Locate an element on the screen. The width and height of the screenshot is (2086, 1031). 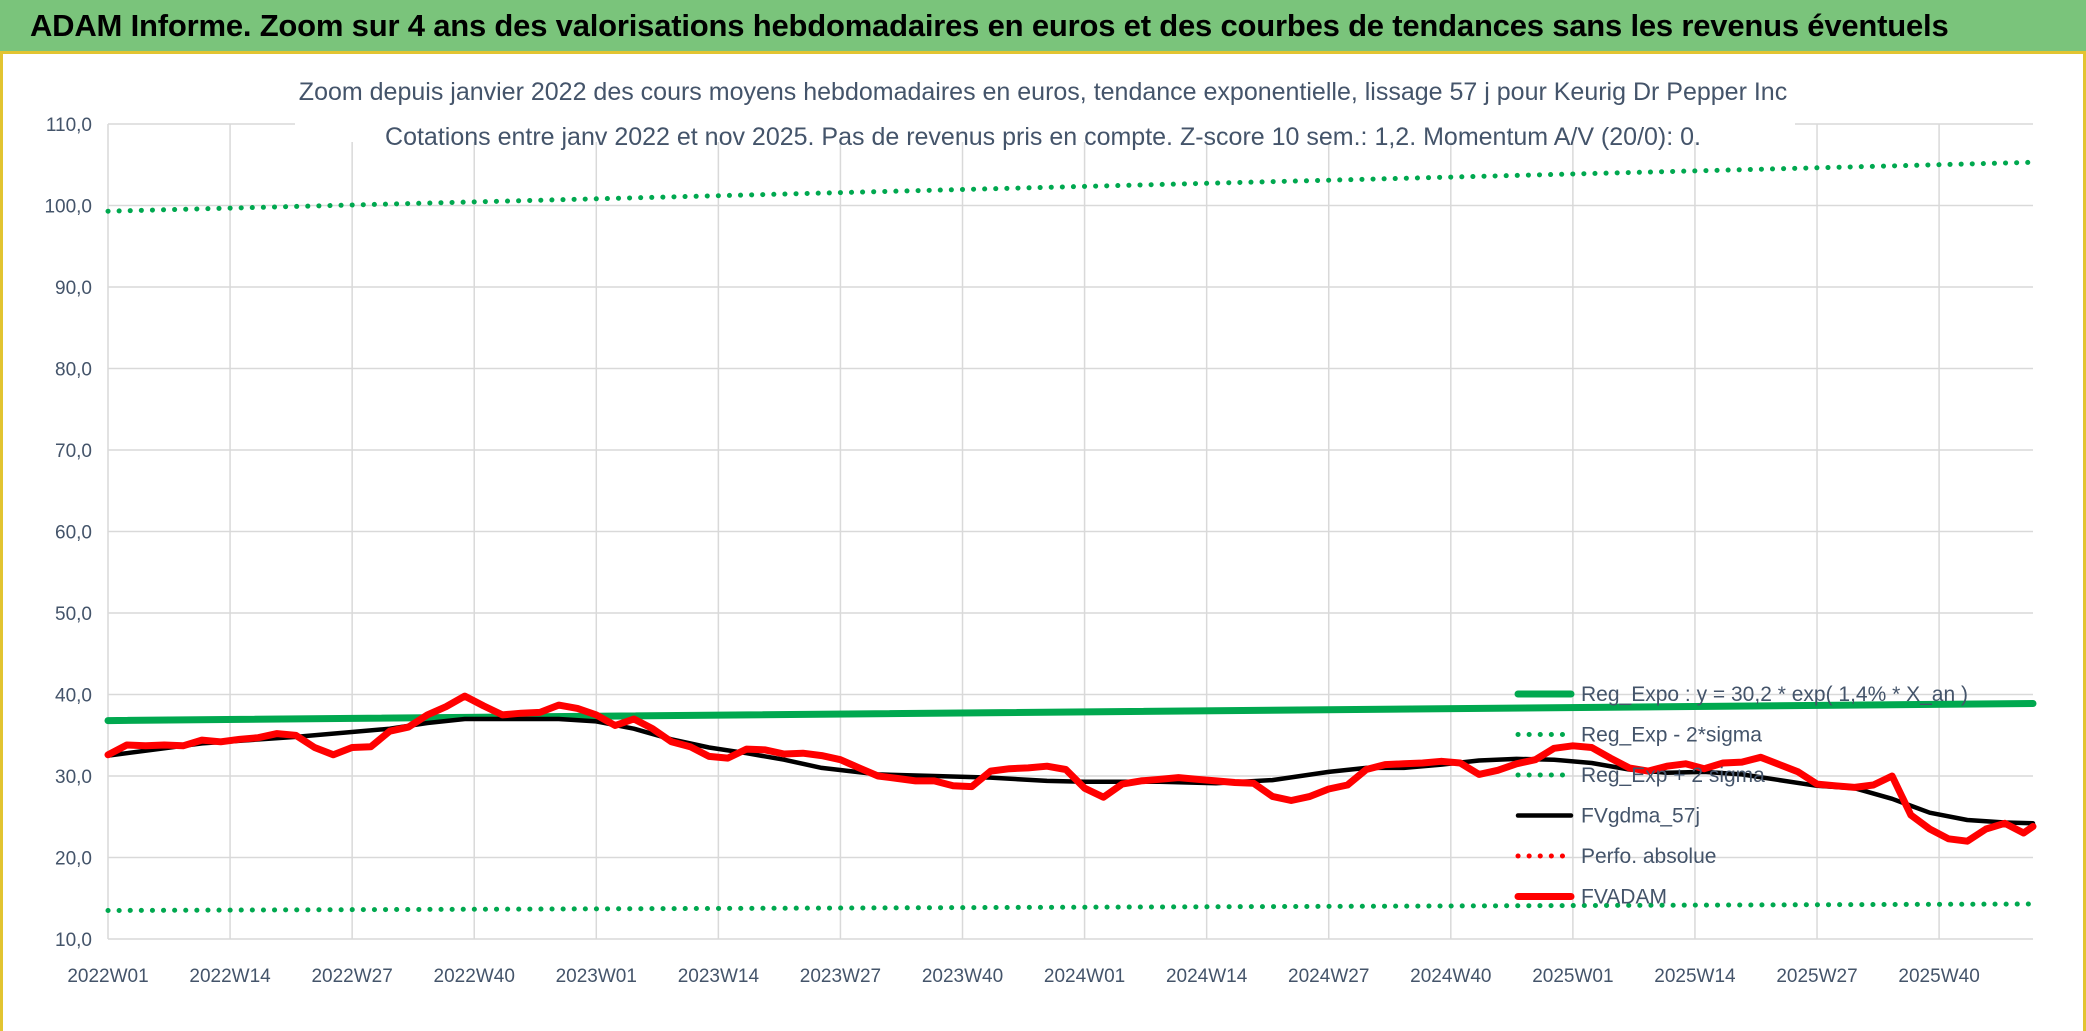
y-tick-label: 80,0 is located at coordinates (73, 370).